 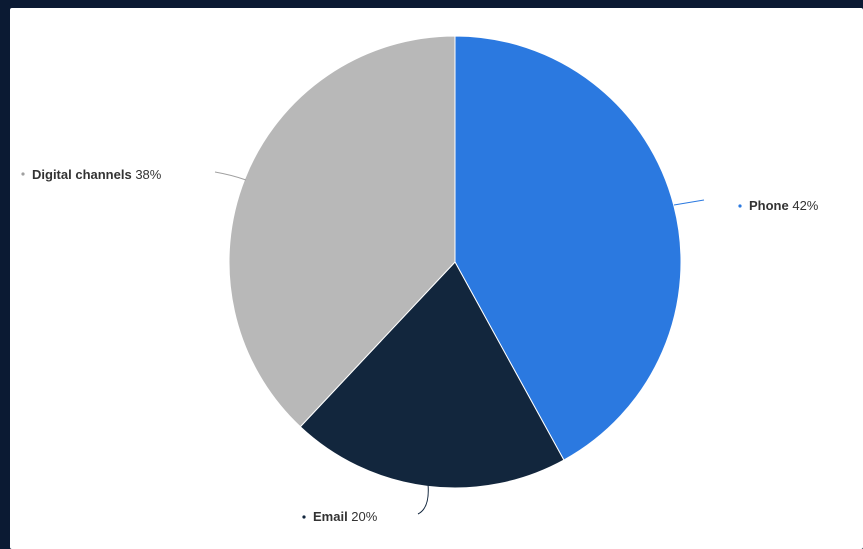 I want to click on data-label-phone: Phone 42%, so click(x=784, y=205).